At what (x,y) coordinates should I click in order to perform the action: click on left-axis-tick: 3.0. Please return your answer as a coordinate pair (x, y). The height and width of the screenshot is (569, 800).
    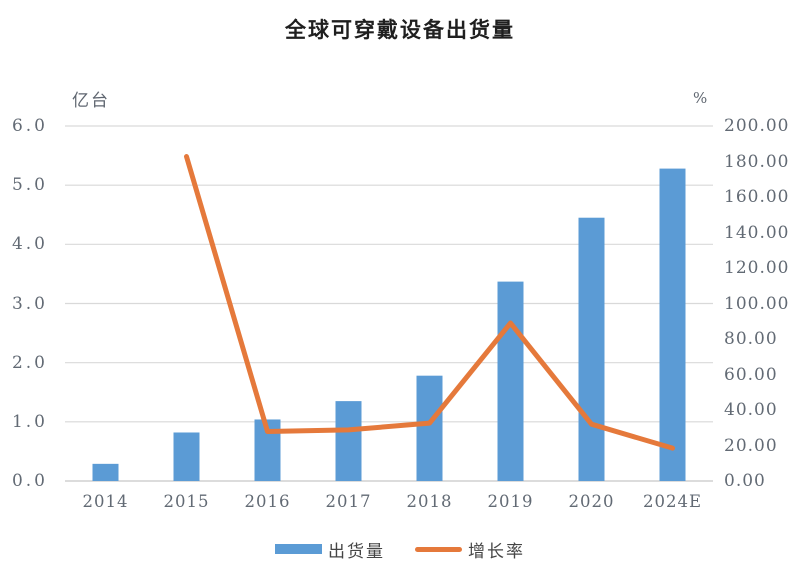
    Looking at the image, I should click on (29, 303).